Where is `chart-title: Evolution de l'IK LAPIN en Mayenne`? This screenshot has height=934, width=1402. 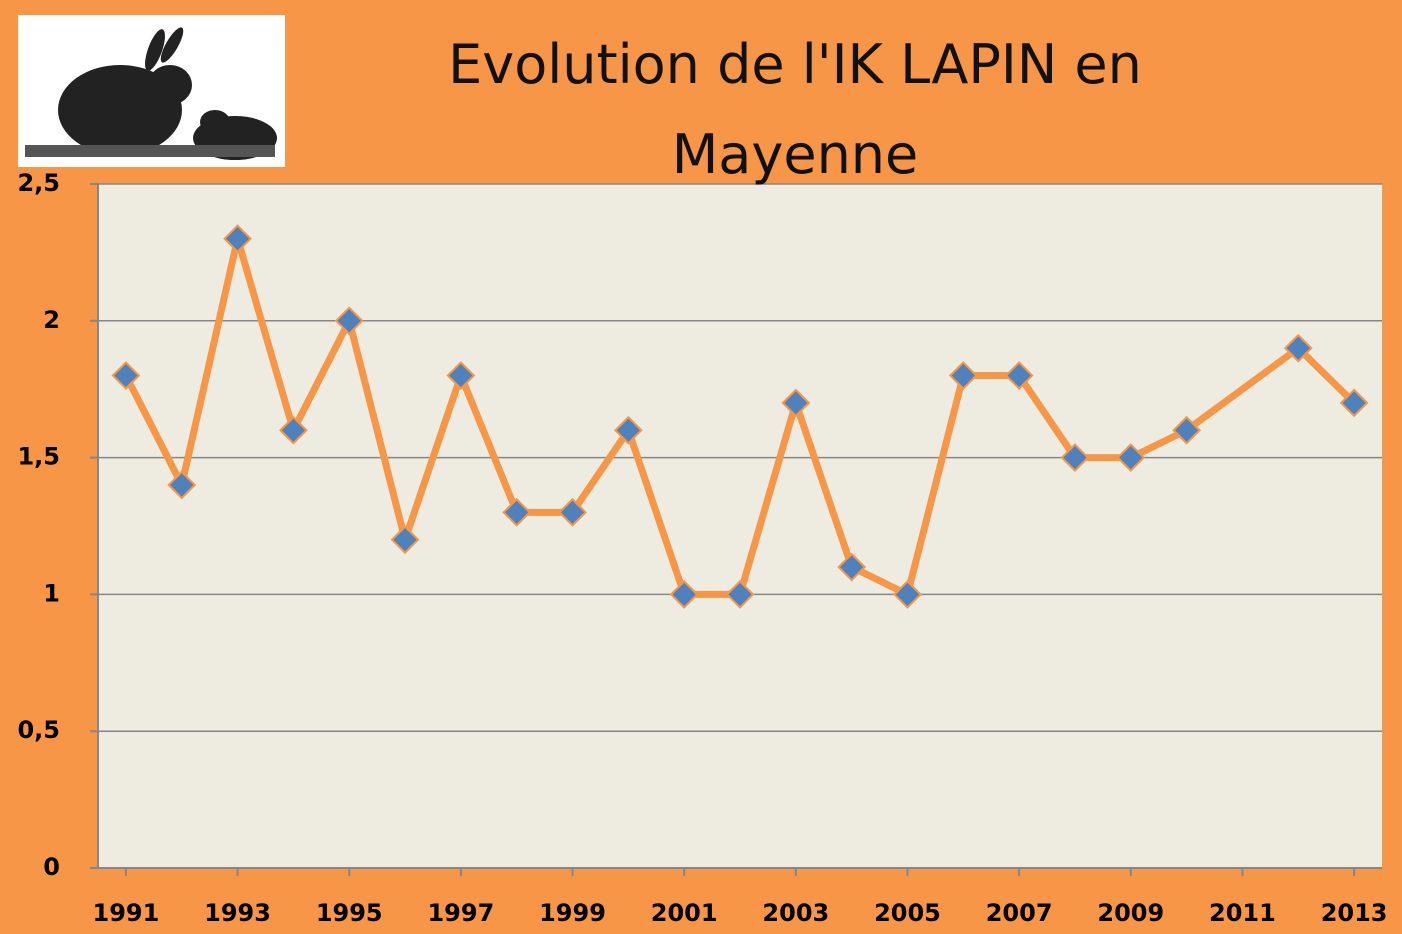 chart-title: Evolution de l'IK LAPIN en Mayenne is located at coordinates (795, 109).